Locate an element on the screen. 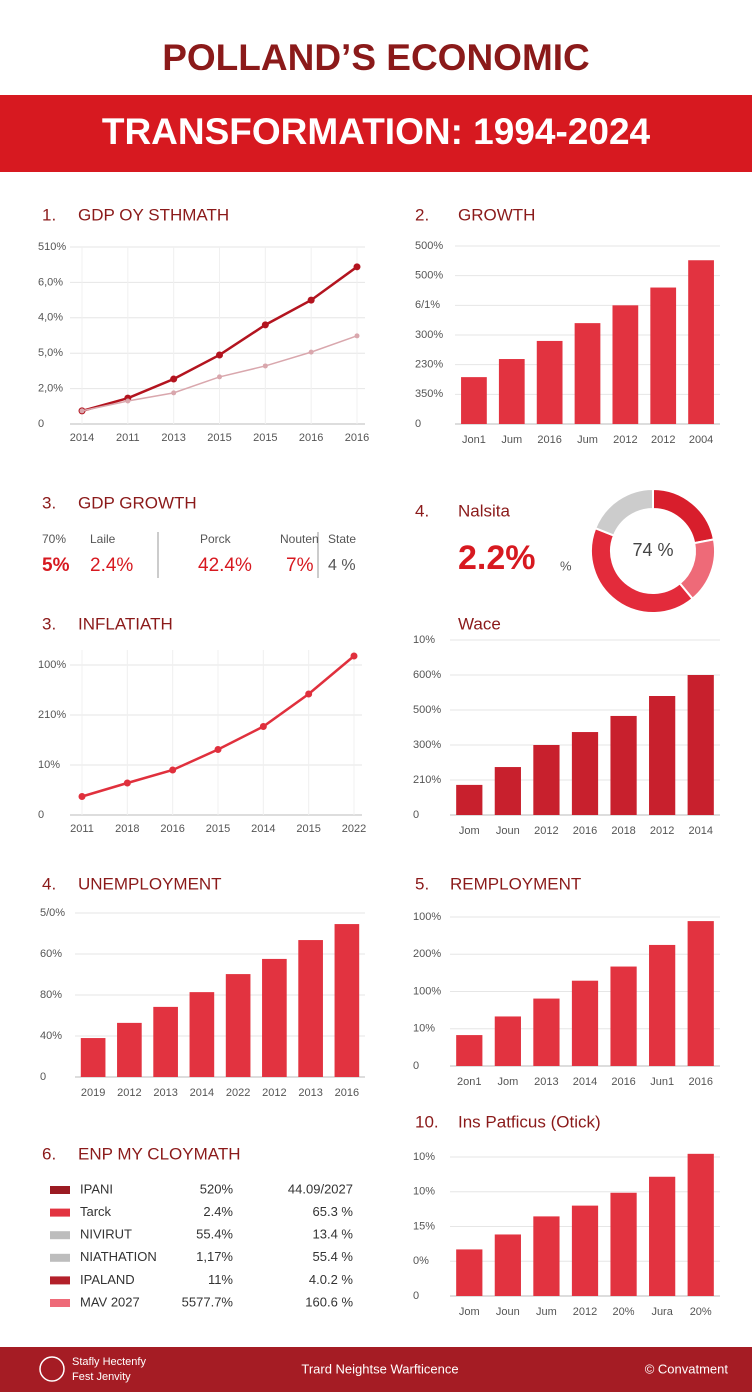 Image resolution: width=752 pixels, height=1392 pixels. stat-unit: % is located at coordinates (566, 565).